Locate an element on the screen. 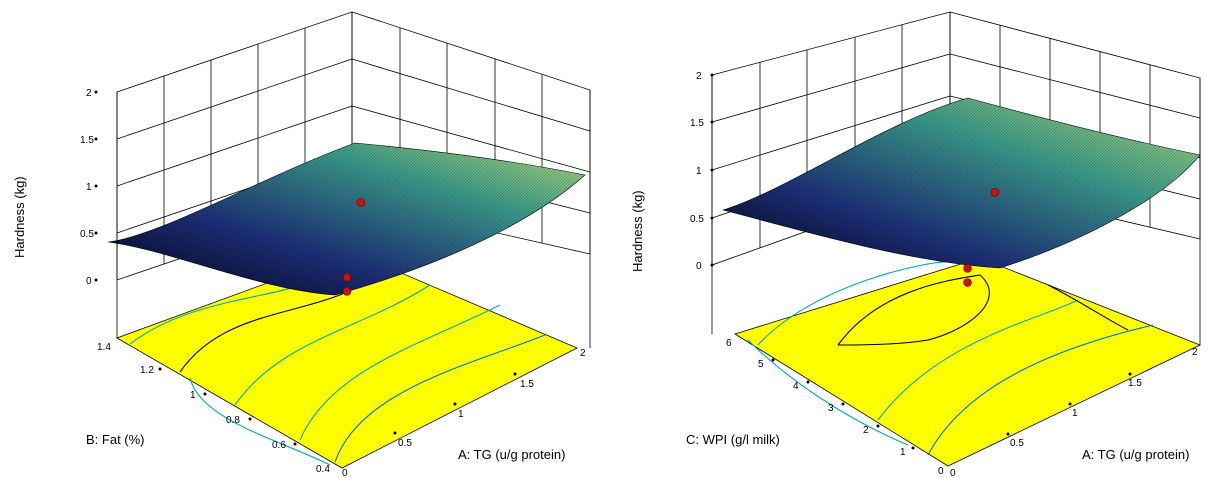 The height and width of the screenshot is (478, 1216). y-tick: 0 is located at coordinates (941, 471).